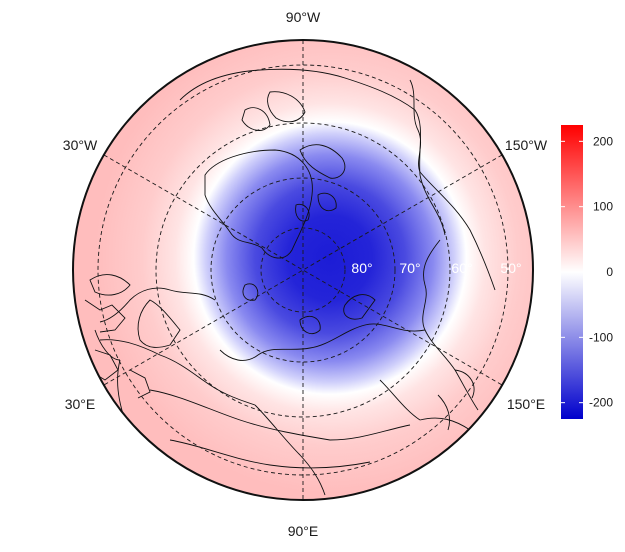 The image size is (625, 552). What do you see at coordinates (361, 268) in the screenshot?
I see `lat-label-80: 80°` at bounding box center [361, 268].